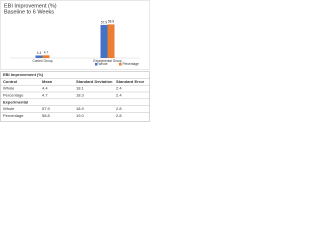 The height and width of the screenshot is (240, 320). Describe the element at coordinates (15, 101) in the screenshot. I see `table-section: Experimental` at that location.